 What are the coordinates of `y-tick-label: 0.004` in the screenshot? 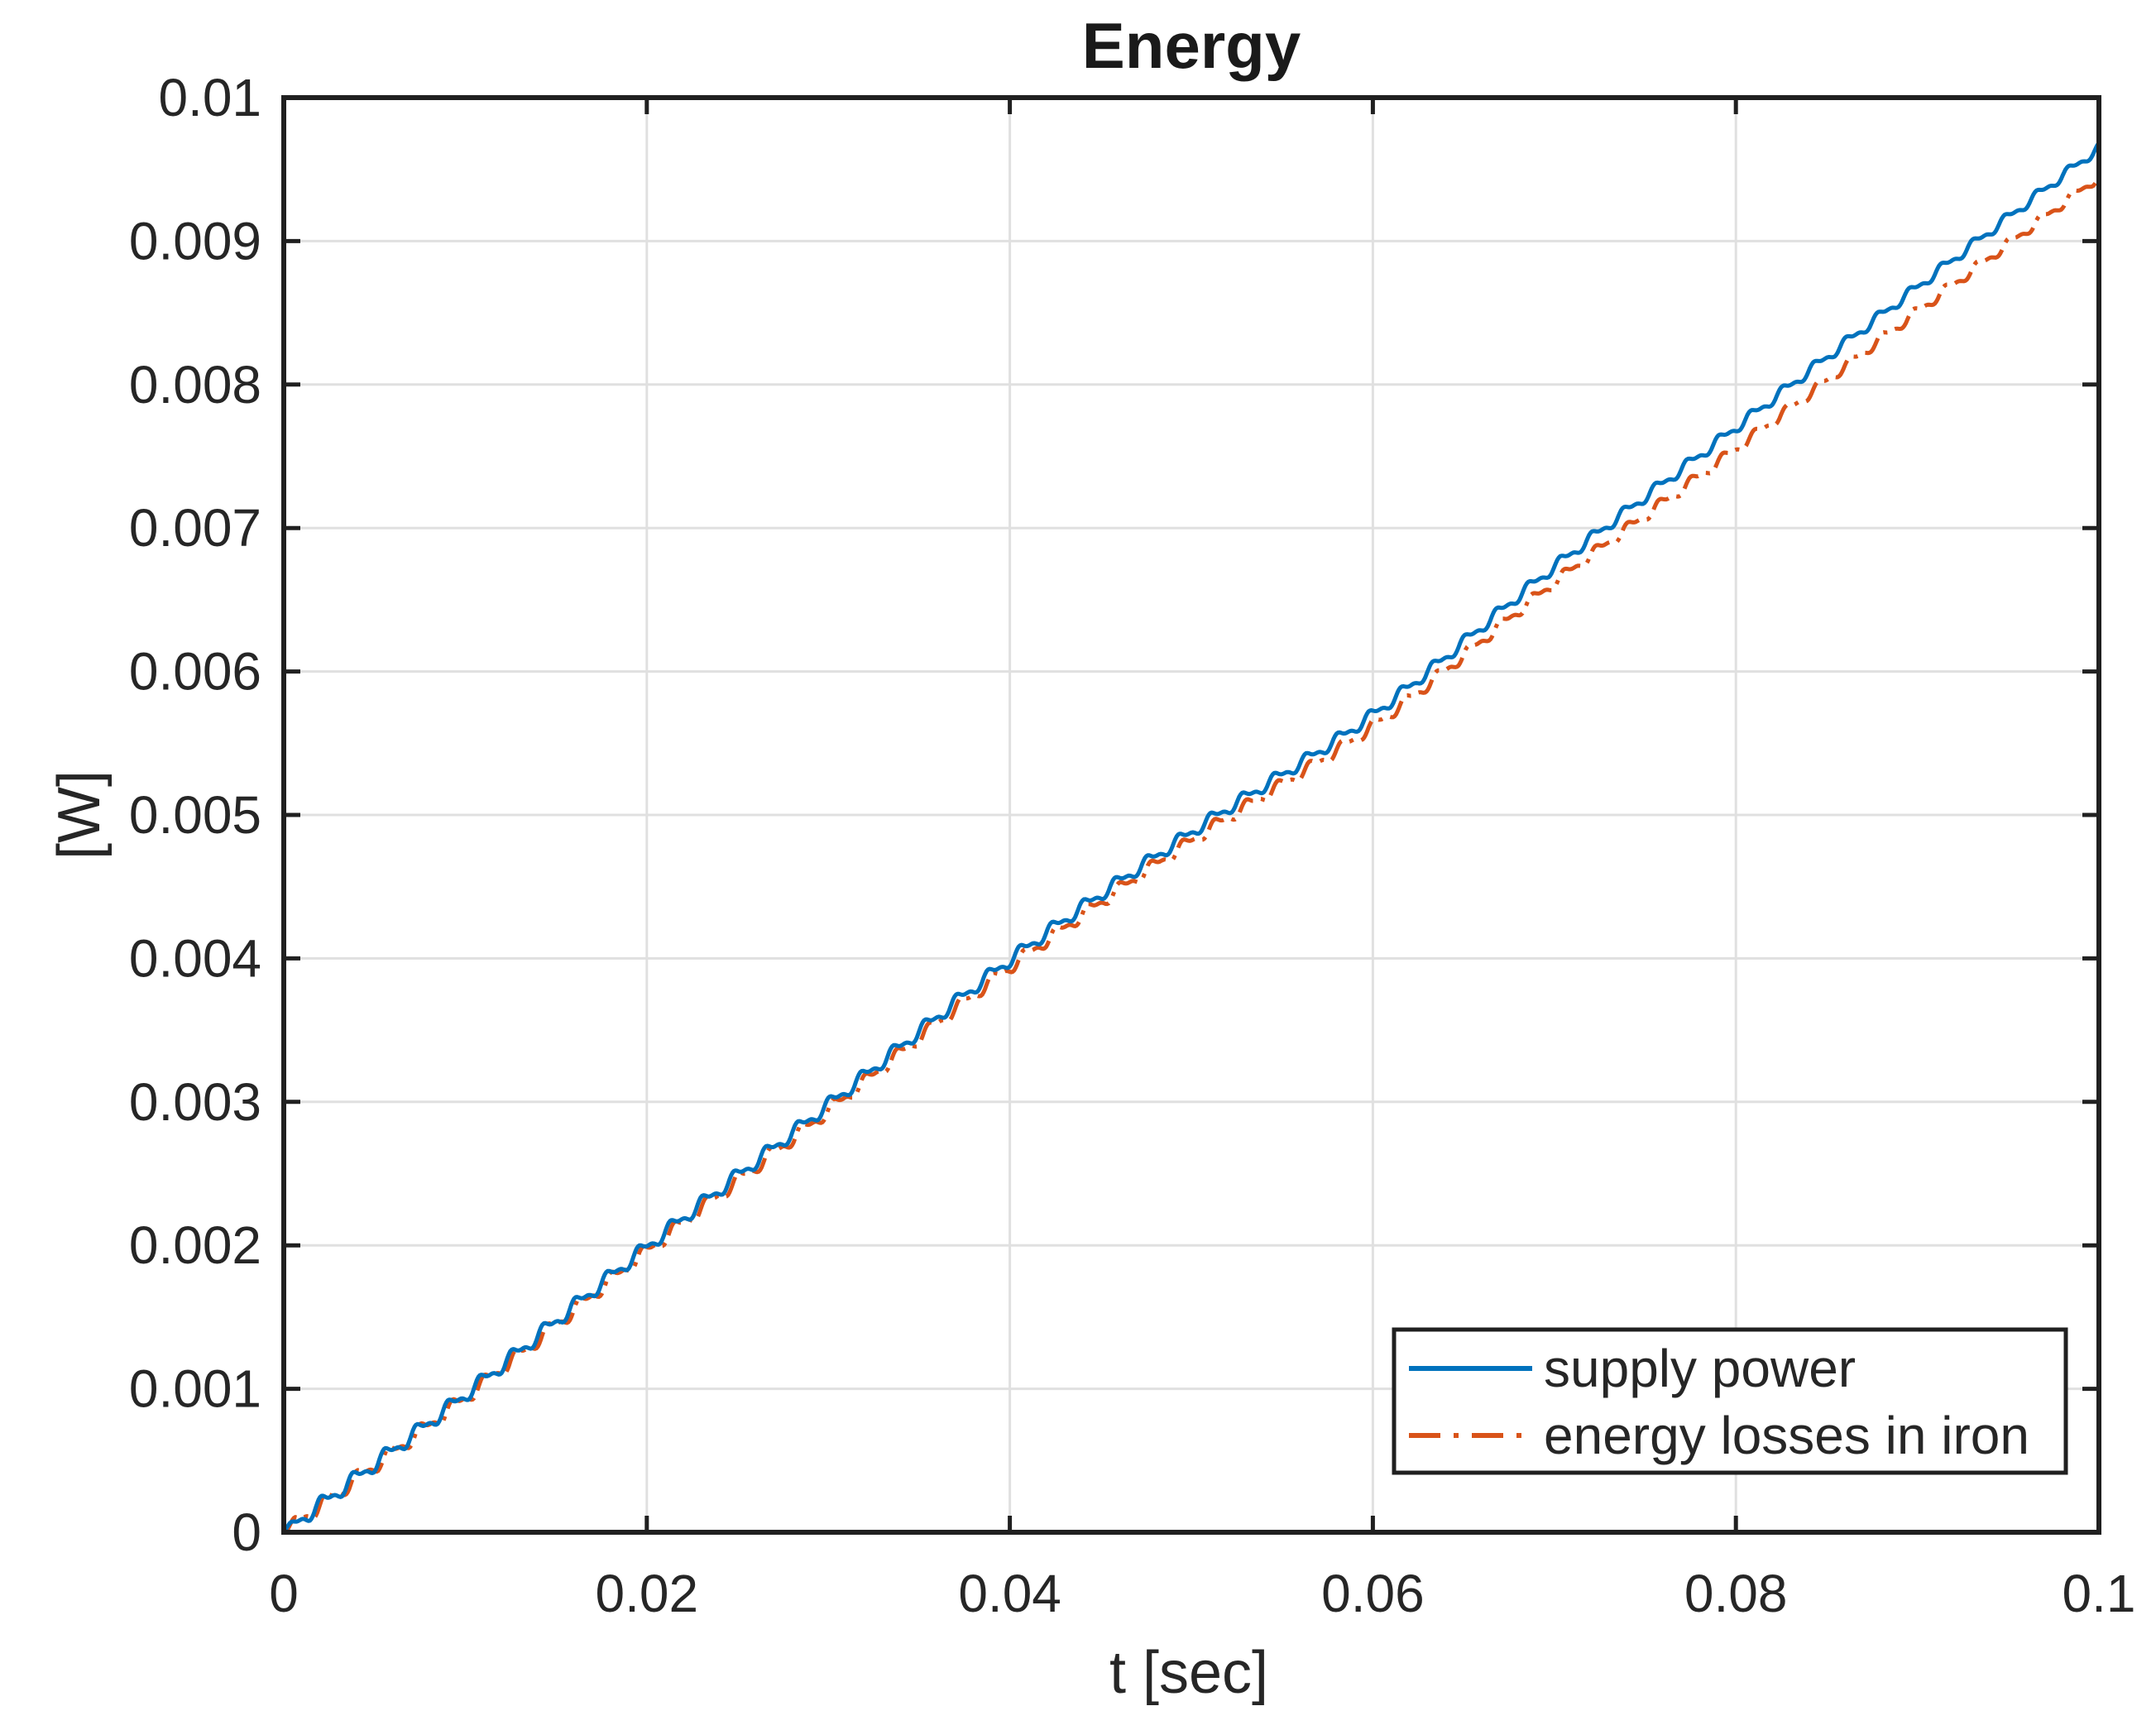 It's located at (195, 958).